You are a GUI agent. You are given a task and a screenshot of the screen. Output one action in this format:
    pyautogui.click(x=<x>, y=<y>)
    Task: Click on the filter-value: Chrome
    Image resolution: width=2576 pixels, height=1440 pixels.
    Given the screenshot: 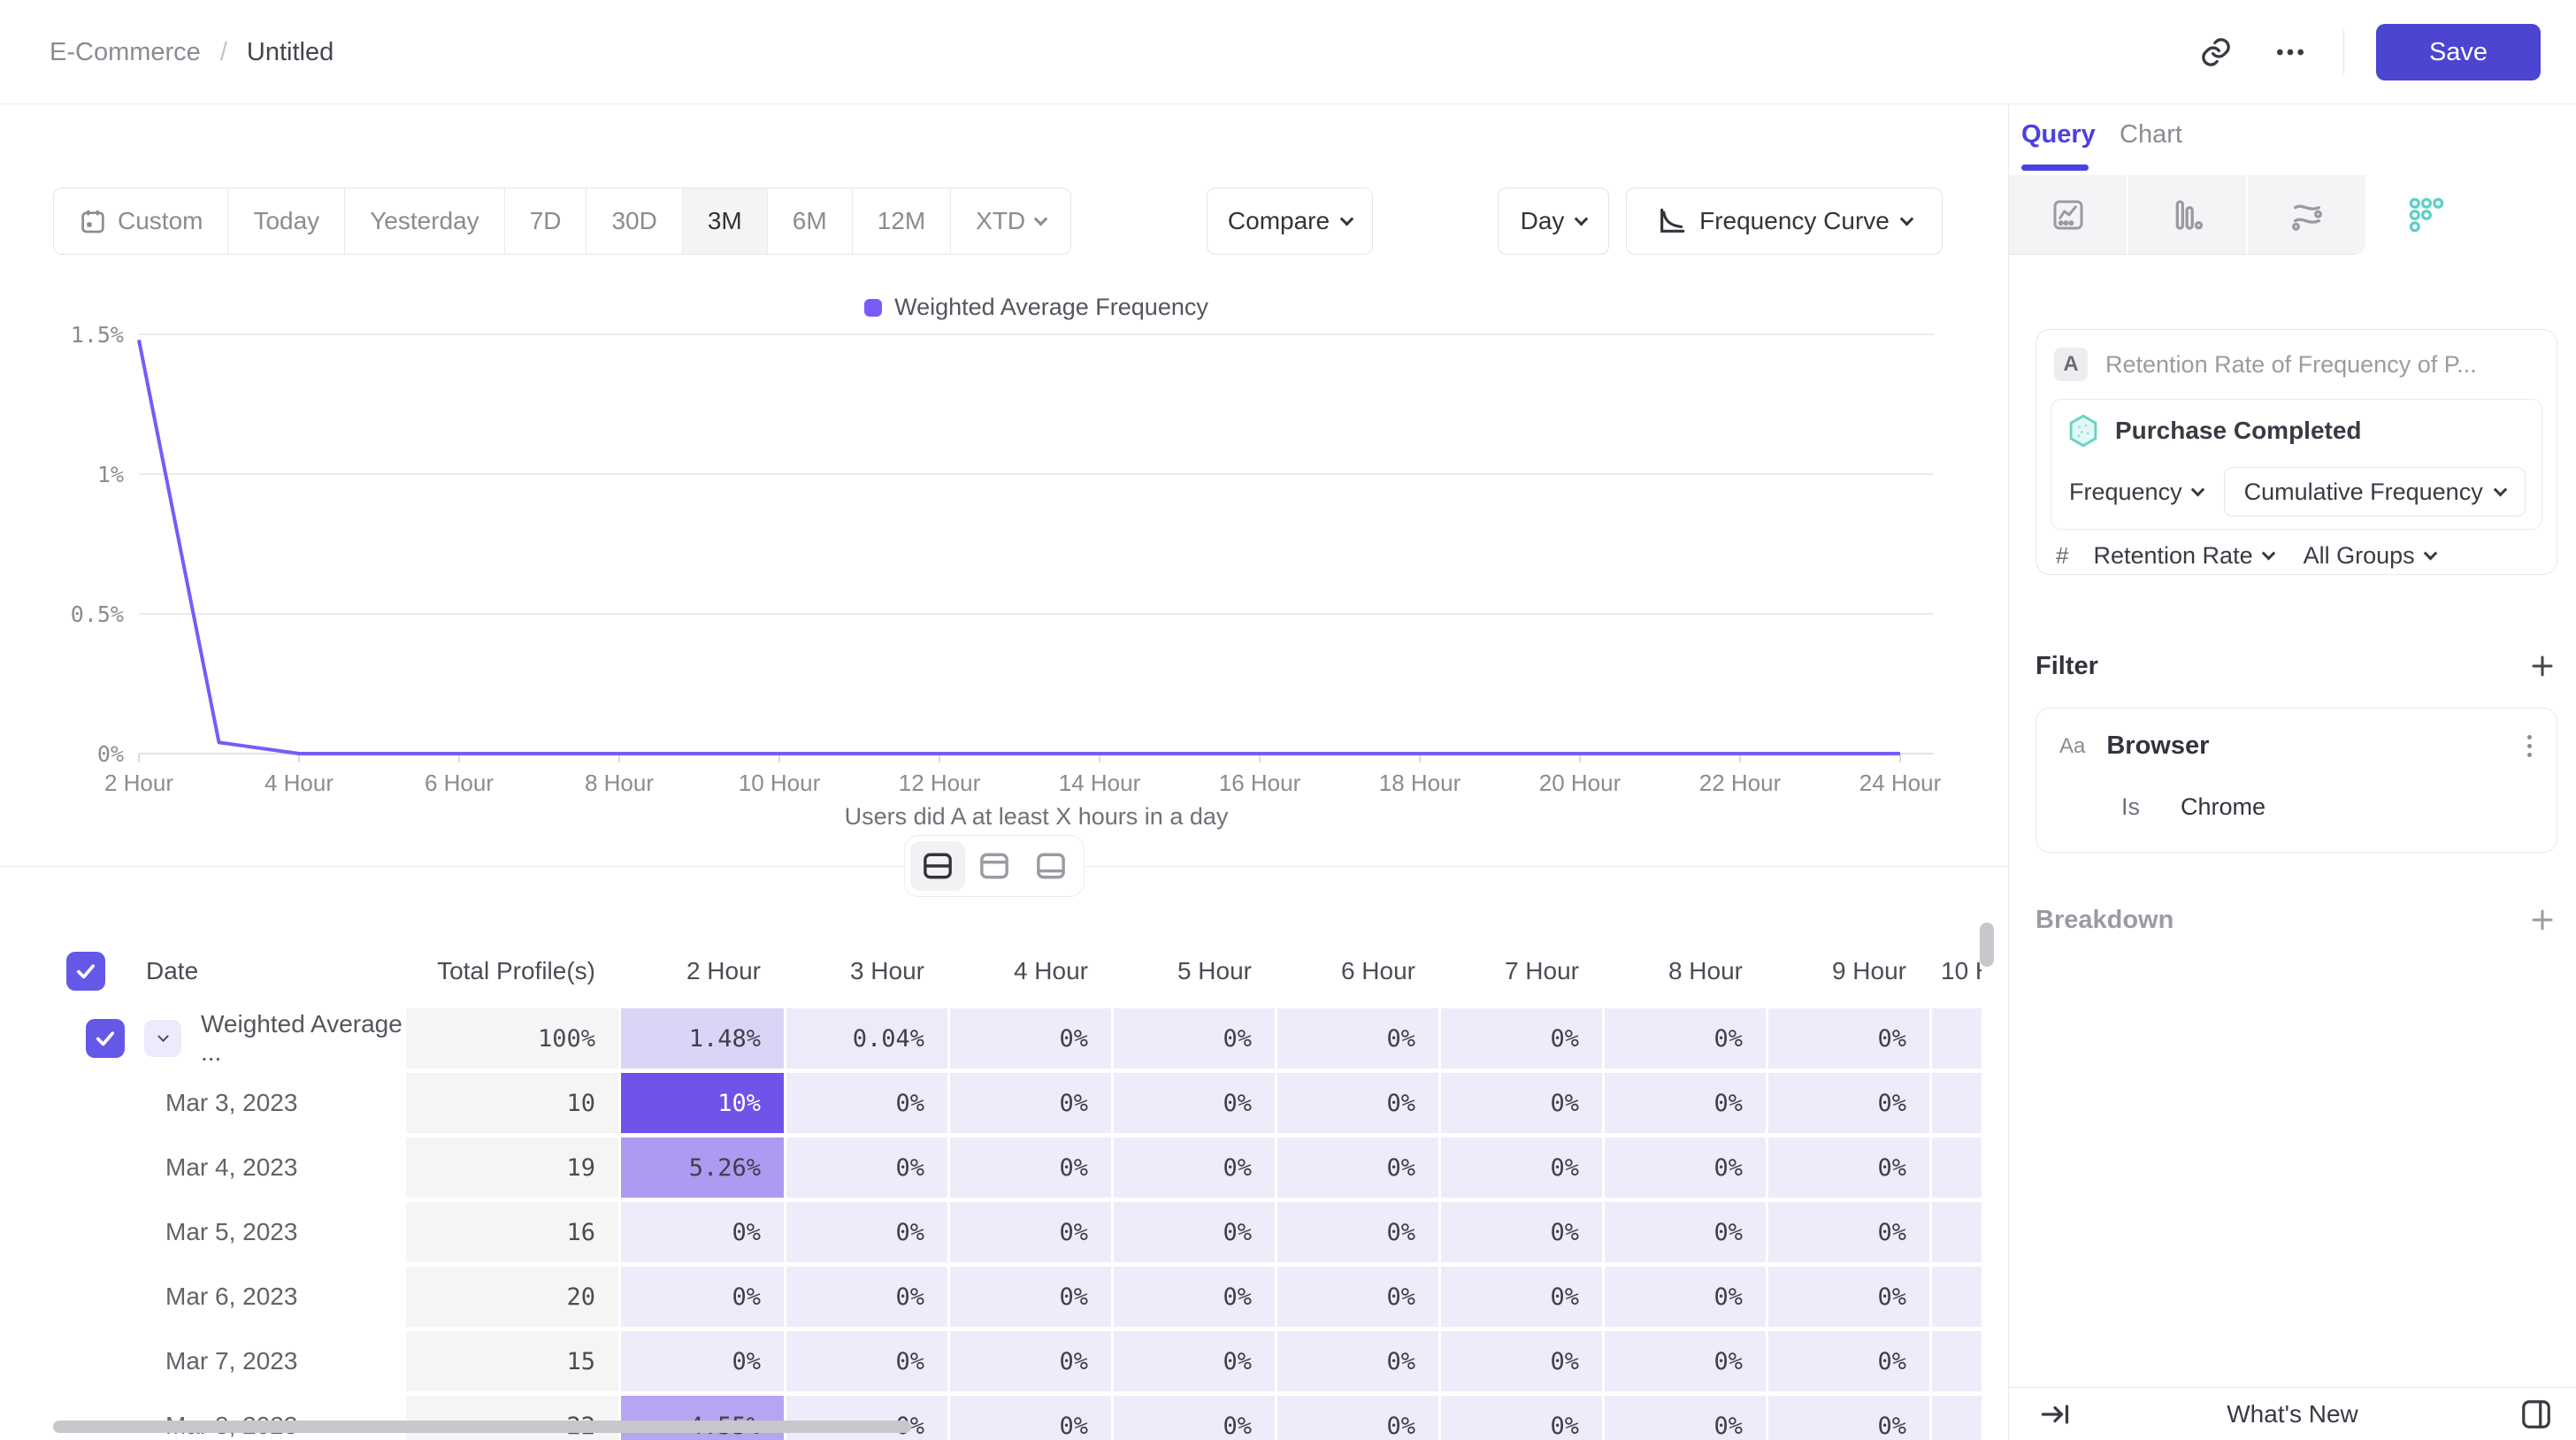 What is the action you would take?
    pyautogui.click(x=2223, y=806)
    